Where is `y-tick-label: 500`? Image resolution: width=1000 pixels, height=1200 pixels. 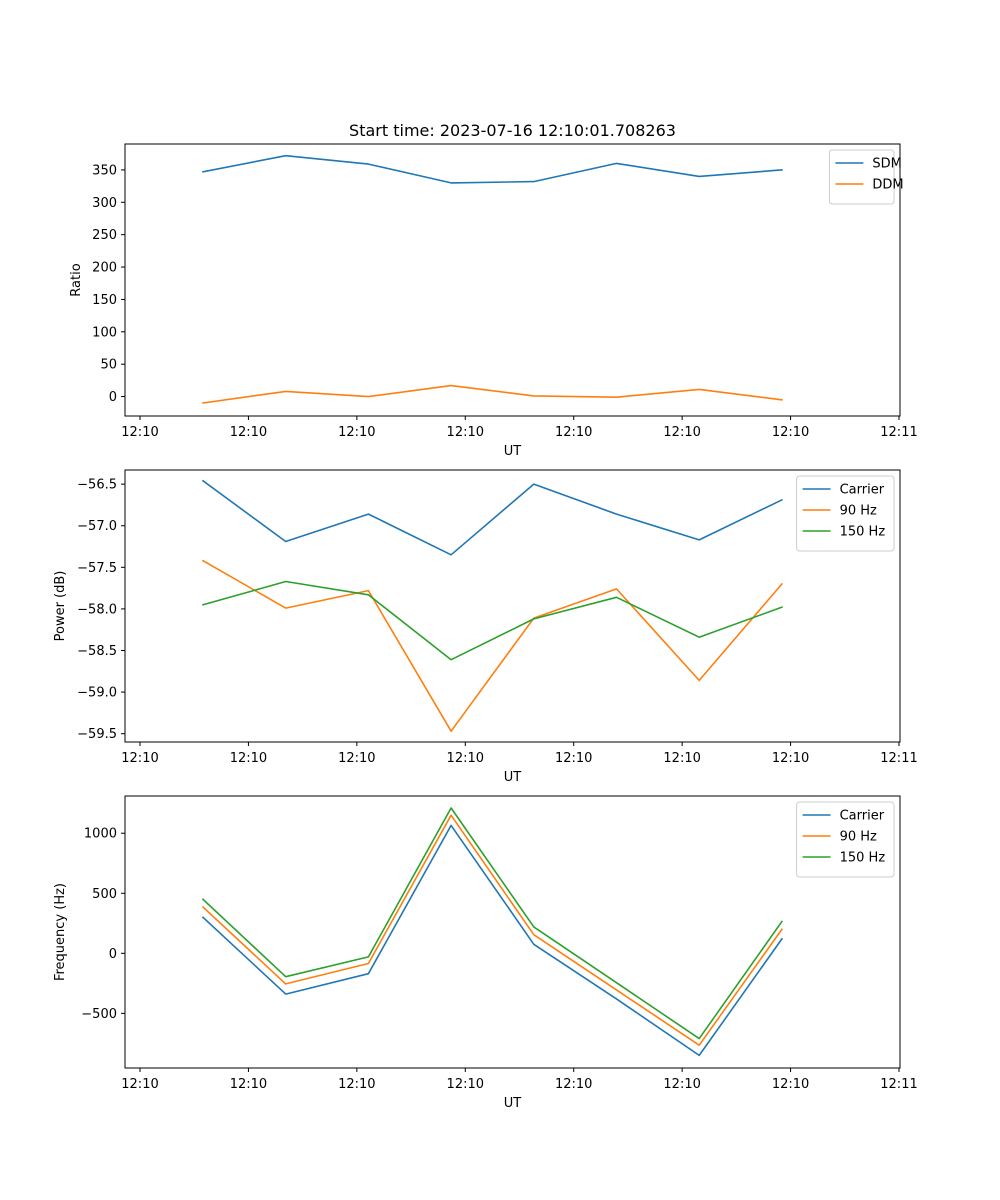 y-tick-label: 500 is located at coordinates (104, 894).